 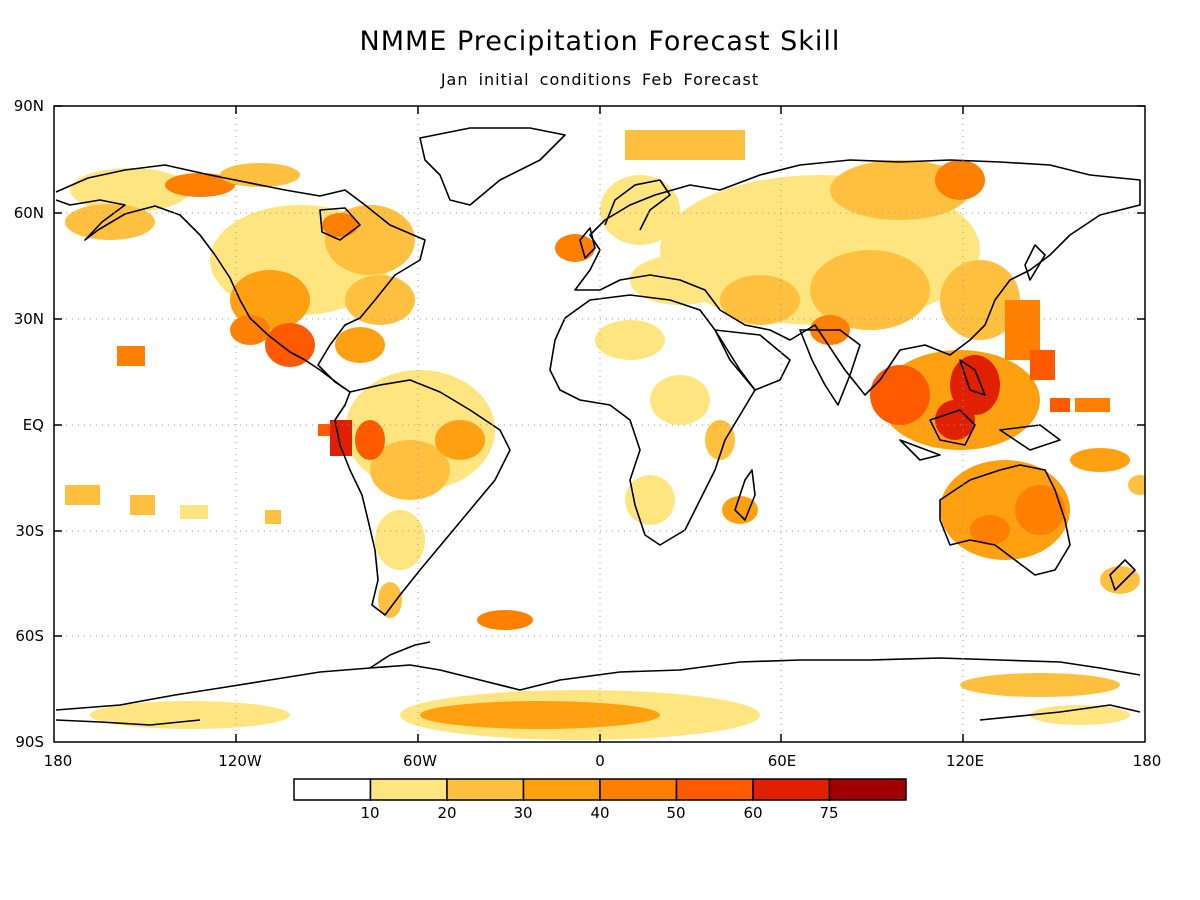 I want to click on legend-label: 40, so click(x=599, y=813).